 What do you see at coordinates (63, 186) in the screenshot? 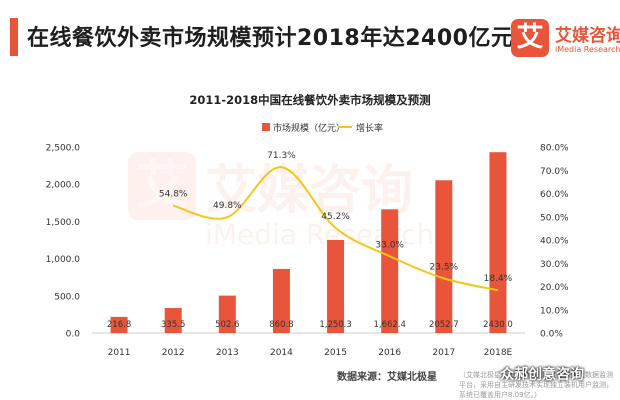
I see `y-left-tick-label: 2,000.0` at bounding box center [63, 186].